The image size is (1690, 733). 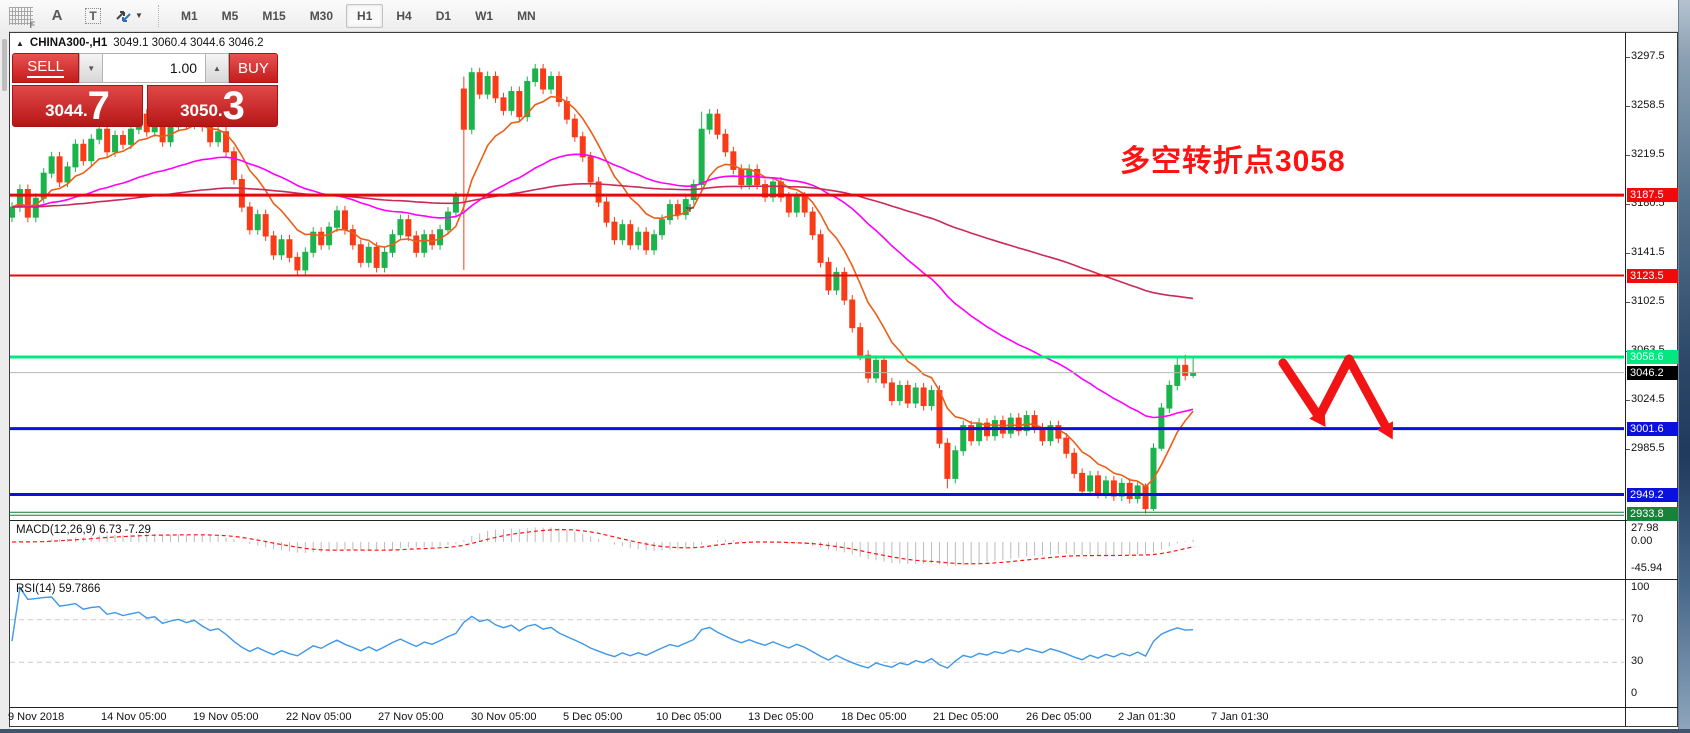 I want to click on dropdown-caret-icon: ▼, so click(x=139, y=15).